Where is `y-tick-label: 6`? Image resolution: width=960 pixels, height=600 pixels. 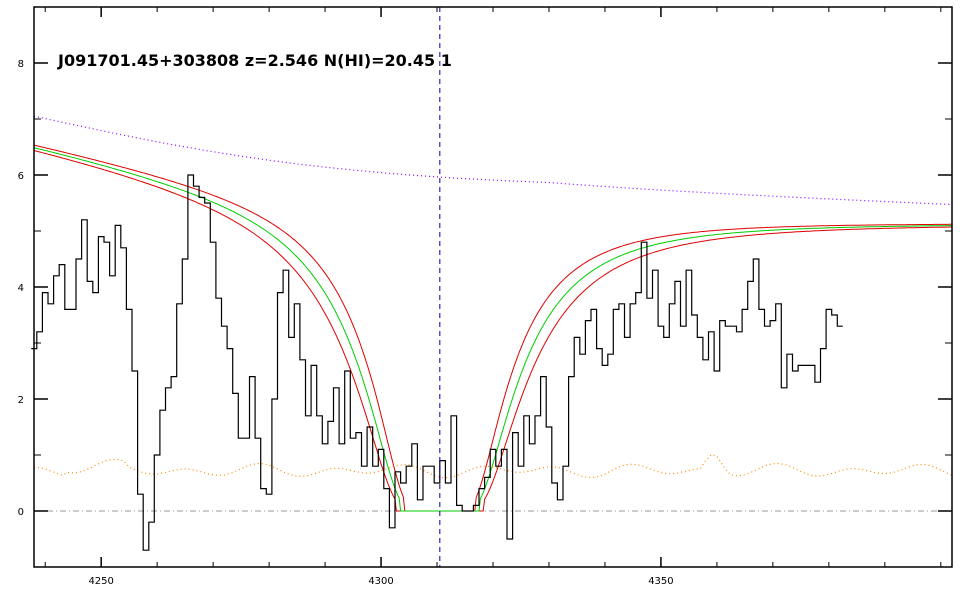
y-tick-label: 6 is located at coordinates (21, 176).